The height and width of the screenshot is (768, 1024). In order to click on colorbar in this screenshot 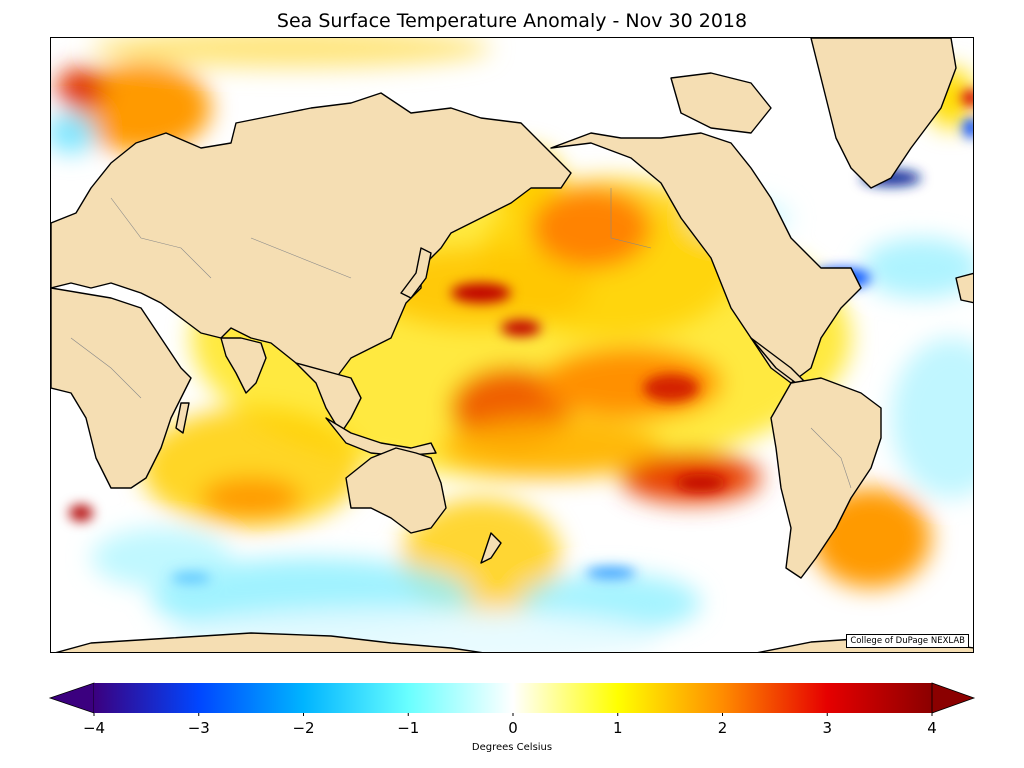, I will do `click(512, 699)`.